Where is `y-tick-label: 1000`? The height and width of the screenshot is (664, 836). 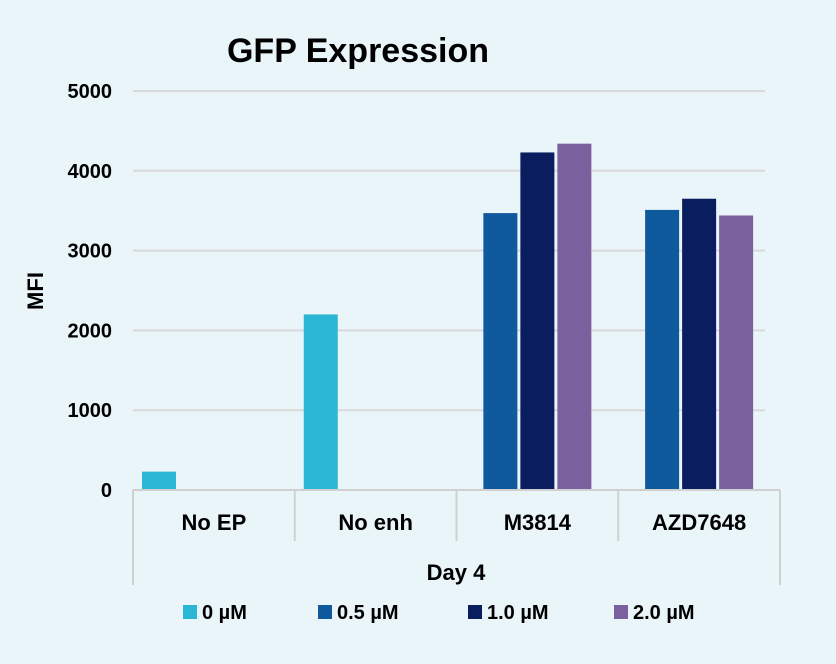 y-tick-label: 1000 is located at coordinates (90, 411).